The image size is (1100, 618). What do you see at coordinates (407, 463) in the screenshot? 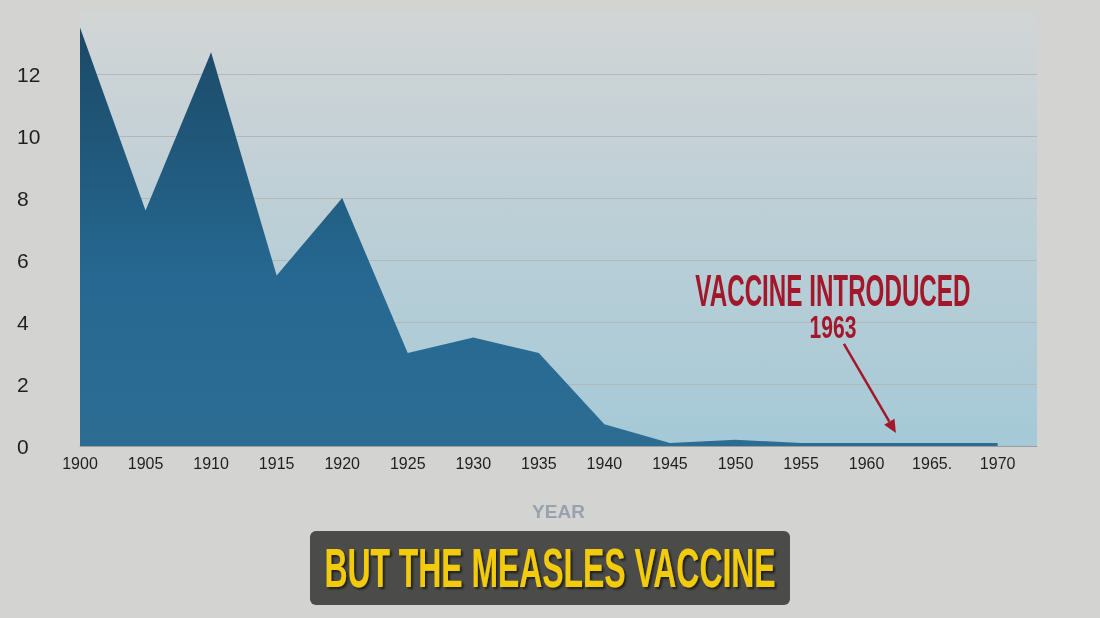
I see `x-tick-label: 1925` at bounding box center [407, 463].